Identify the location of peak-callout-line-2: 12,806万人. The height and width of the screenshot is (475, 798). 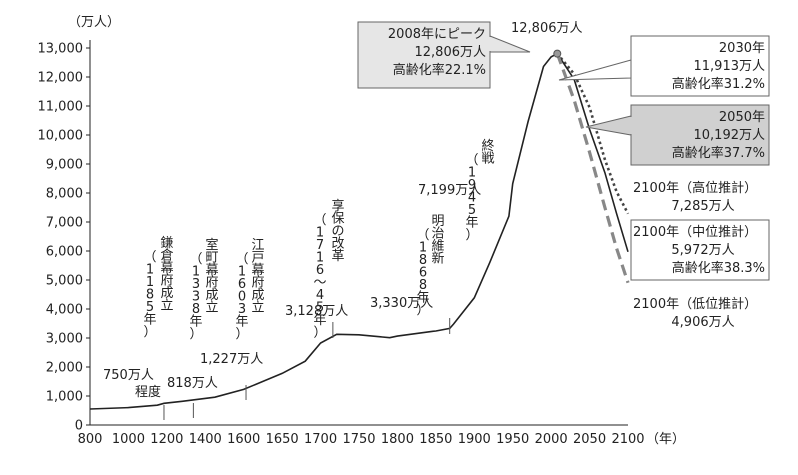
(451, 52).